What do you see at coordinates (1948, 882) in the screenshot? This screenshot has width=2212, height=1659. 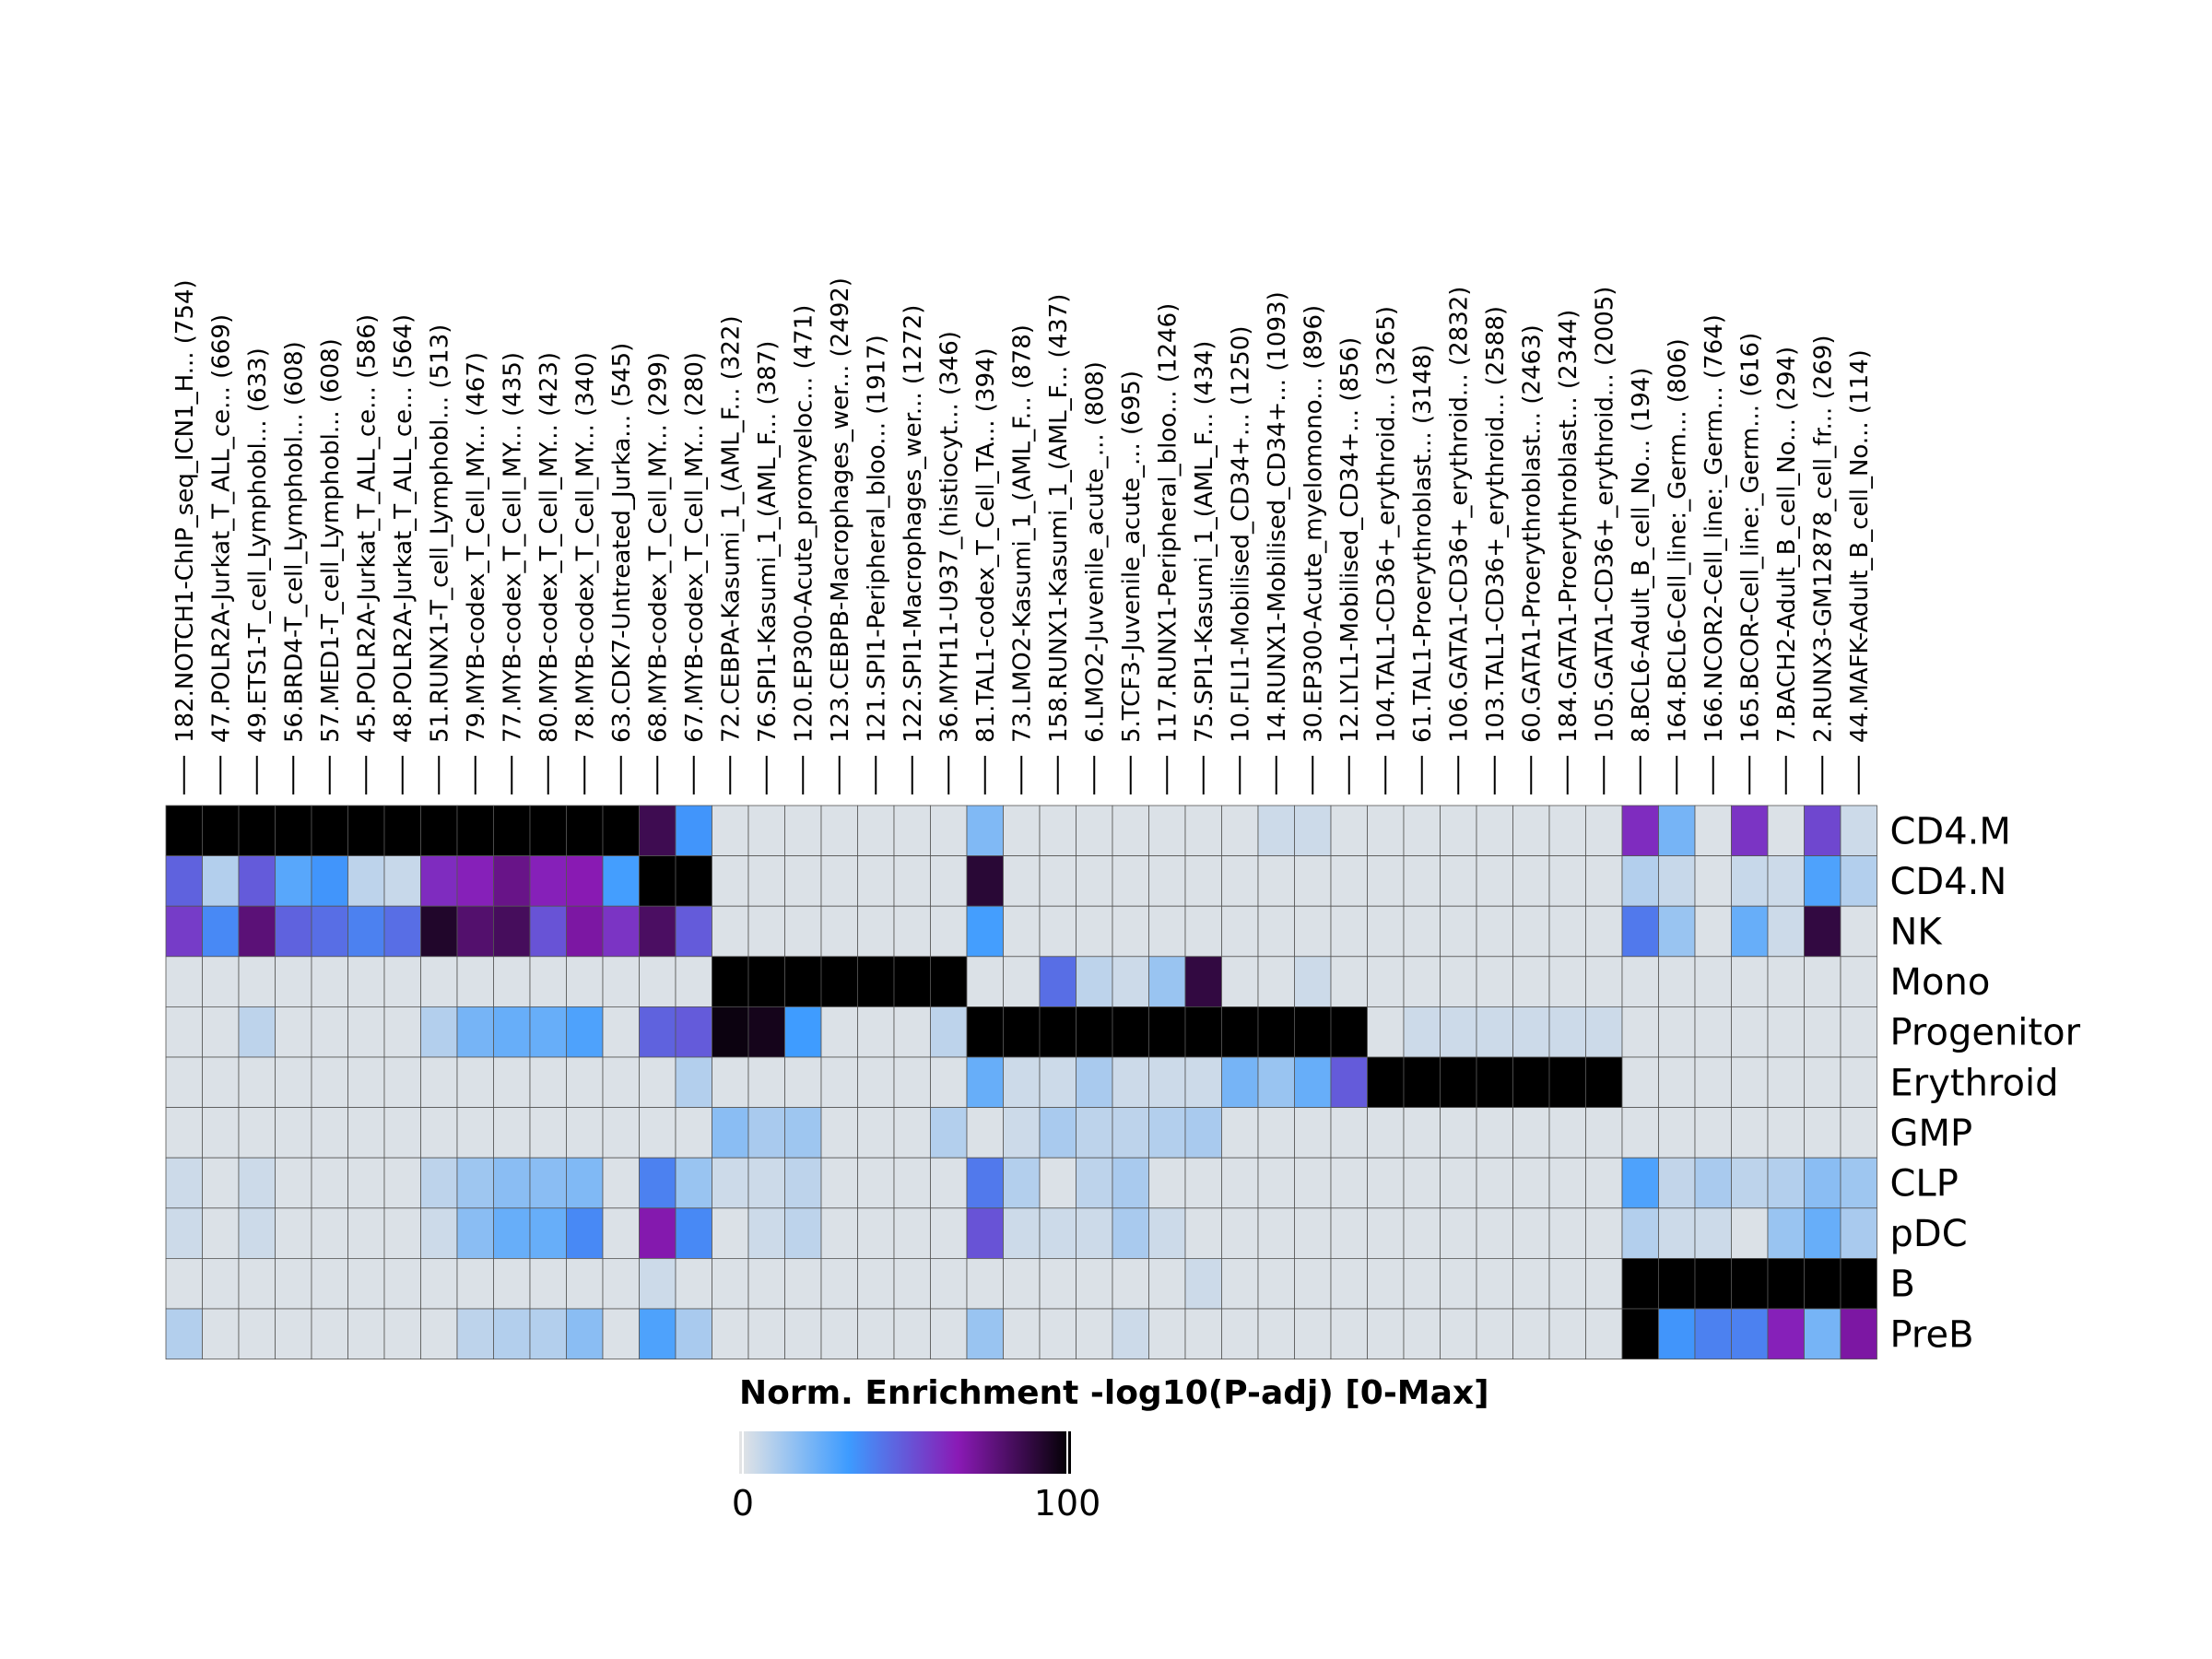 I see `row-label: CD4.N` at bounding box center [1948, 882].